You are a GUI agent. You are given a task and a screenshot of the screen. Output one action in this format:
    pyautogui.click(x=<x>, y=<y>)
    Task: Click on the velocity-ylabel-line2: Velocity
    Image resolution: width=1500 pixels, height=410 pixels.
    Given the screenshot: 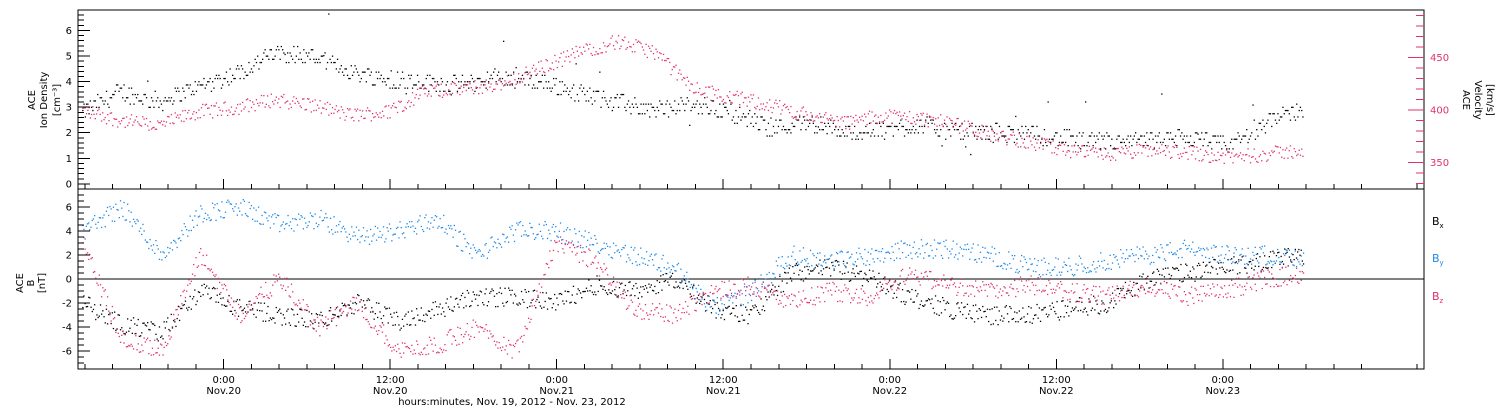 What is the action you would take?
    pyautogui.click(x=1477, y=99)
    